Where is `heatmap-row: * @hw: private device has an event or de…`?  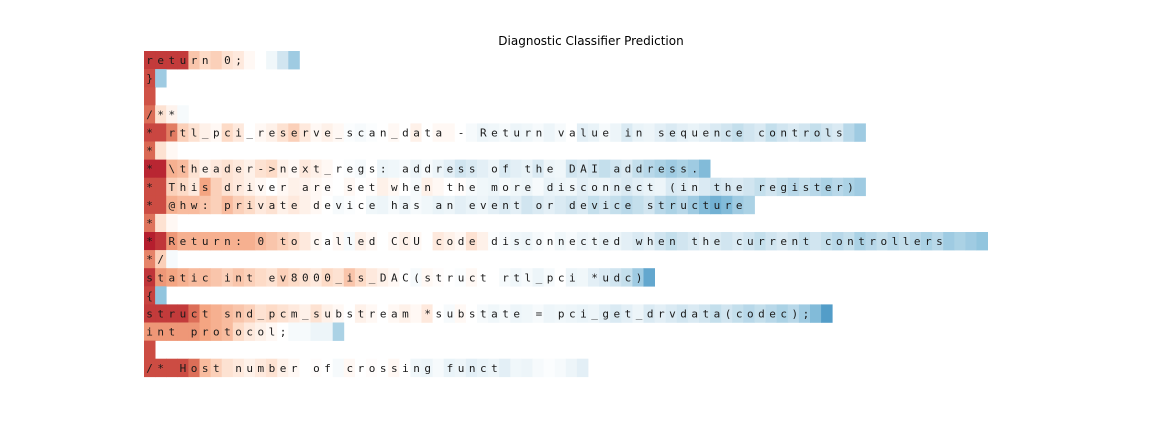
heatmap-row: * @hw: private device has an event or de… is located at coordinates (449, 205).